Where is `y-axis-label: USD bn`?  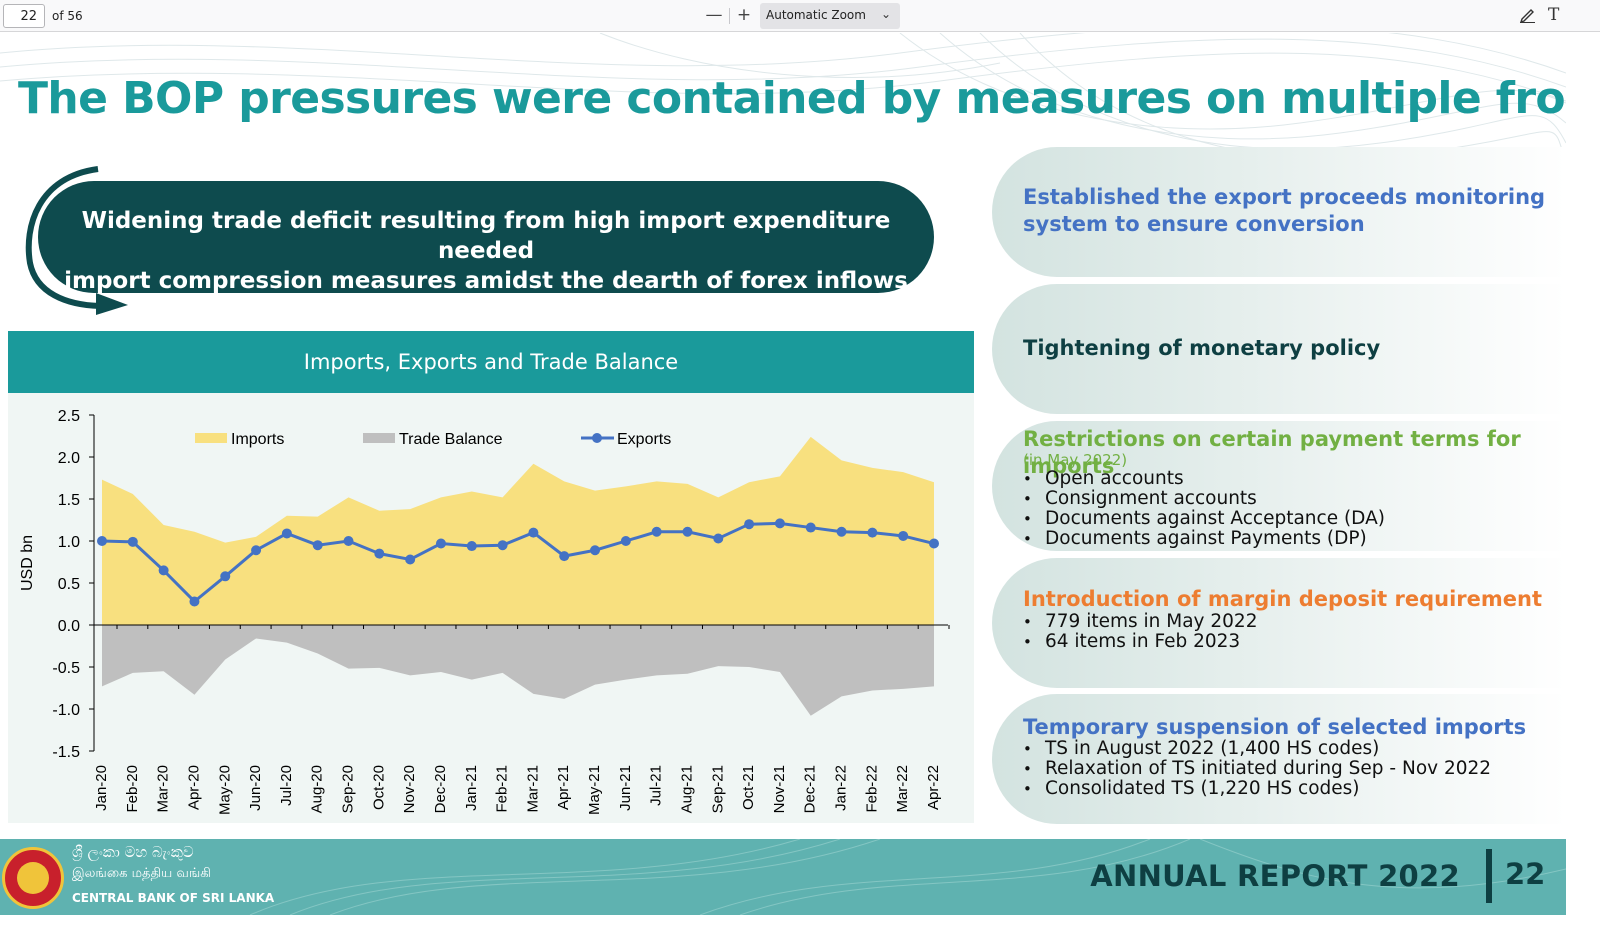 y-axis-label: USD bn is located at coordinates (27, 563).